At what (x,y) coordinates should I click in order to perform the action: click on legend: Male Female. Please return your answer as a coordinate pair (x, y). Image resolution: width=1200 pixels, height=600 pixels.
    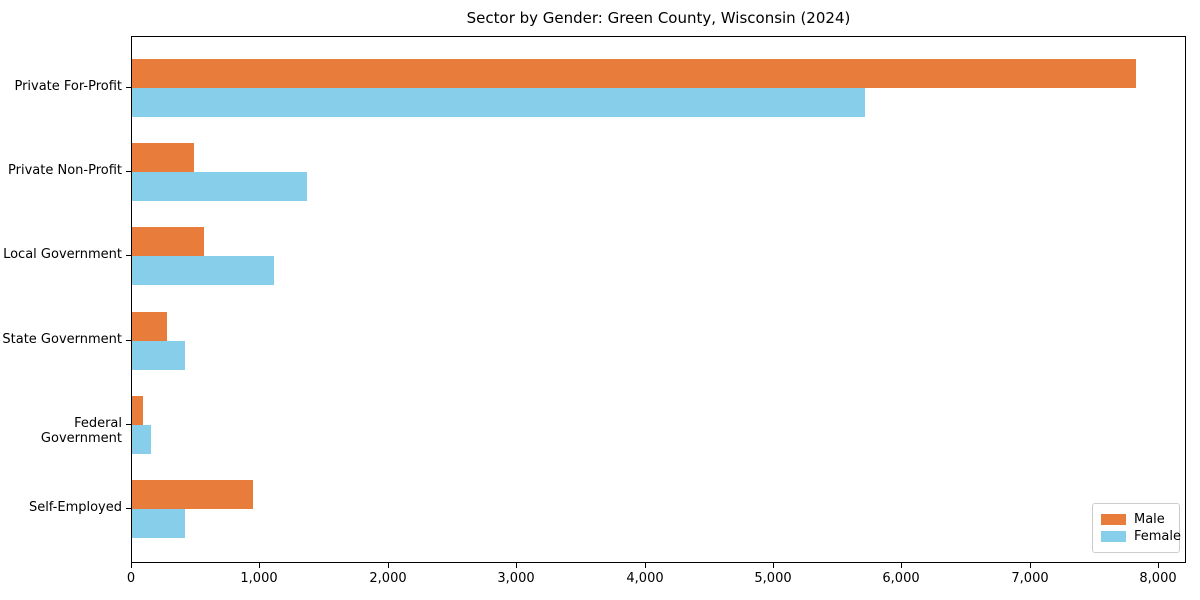
    Looking at the image, I should click on (1136, 528).